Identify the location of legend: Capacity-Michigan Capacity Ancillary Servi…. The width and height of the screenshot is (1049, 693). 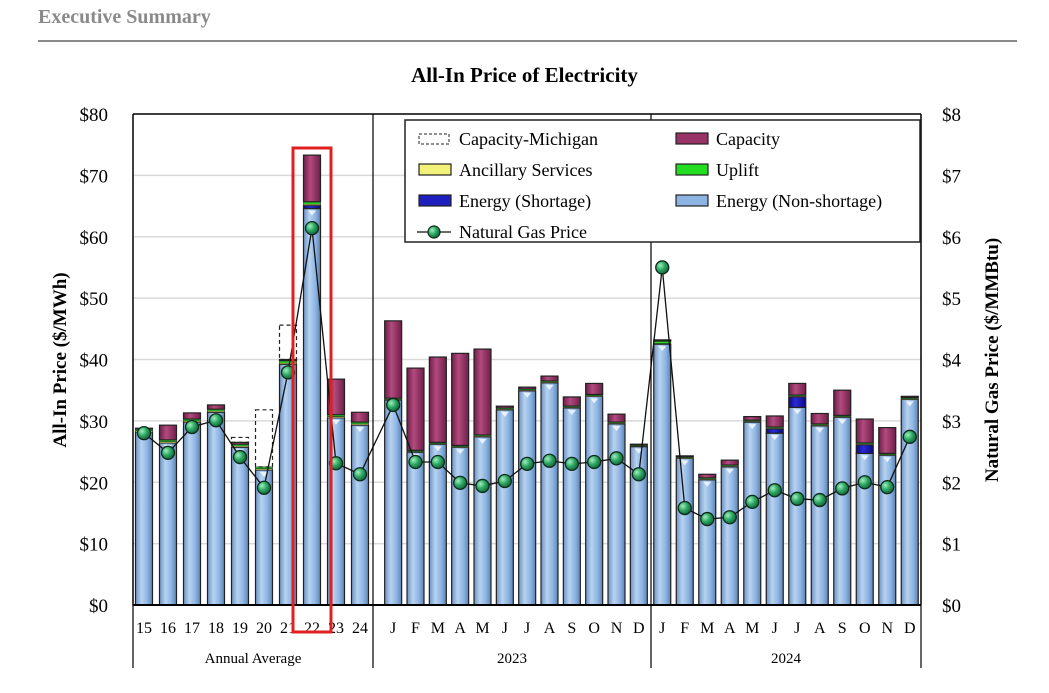
(662, 181).